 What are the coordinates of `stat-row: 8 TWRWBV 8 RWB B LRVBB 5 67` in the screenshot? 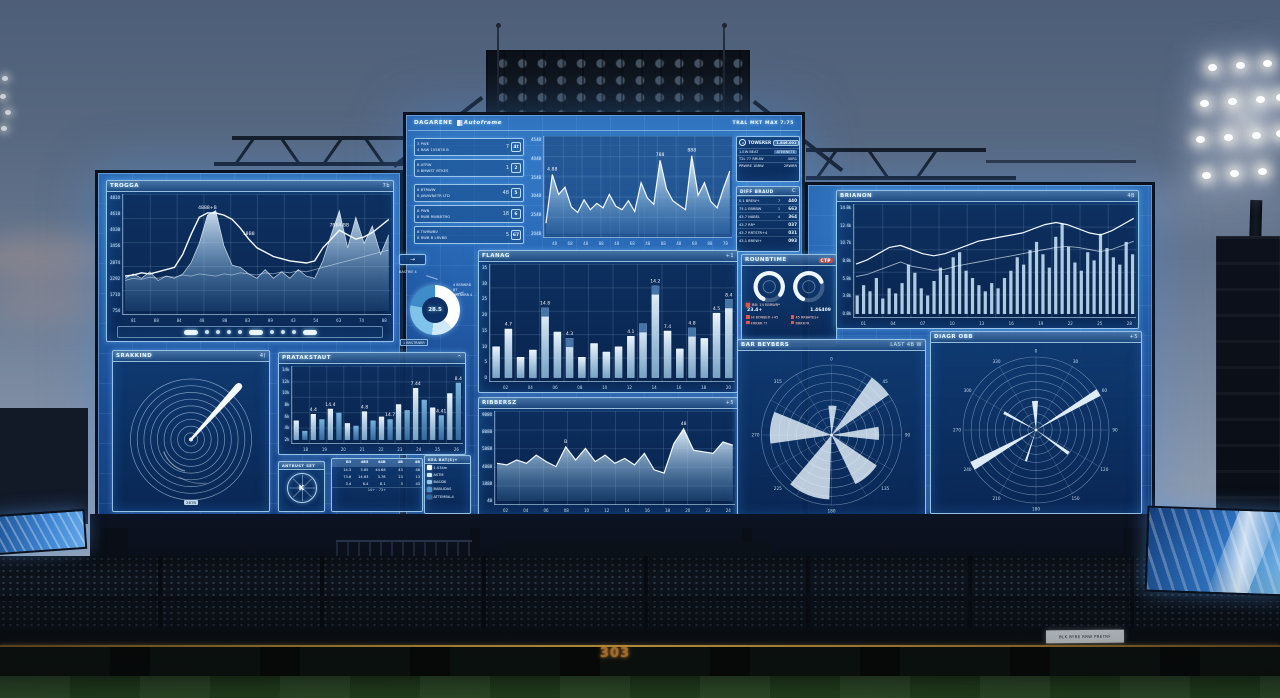 It's located at (469, 235).